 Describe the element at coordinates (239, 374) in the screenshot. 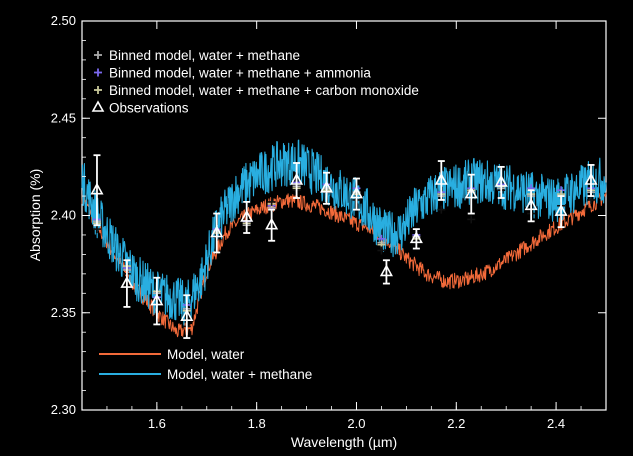

I see `legend-bottom-label: Model, water + methane` at that location.